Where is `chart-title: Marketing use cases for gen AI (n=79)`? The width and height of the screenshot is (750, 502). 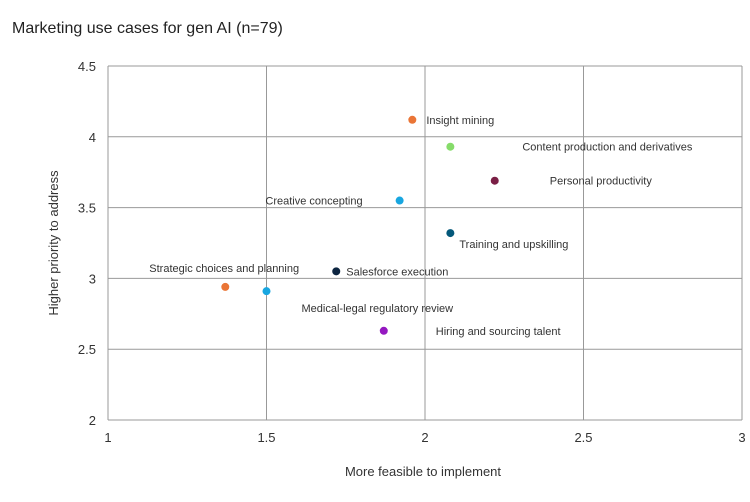
chart-title: Marketing use cases for gen AI (n=79) is located at coordinates (147, 28).